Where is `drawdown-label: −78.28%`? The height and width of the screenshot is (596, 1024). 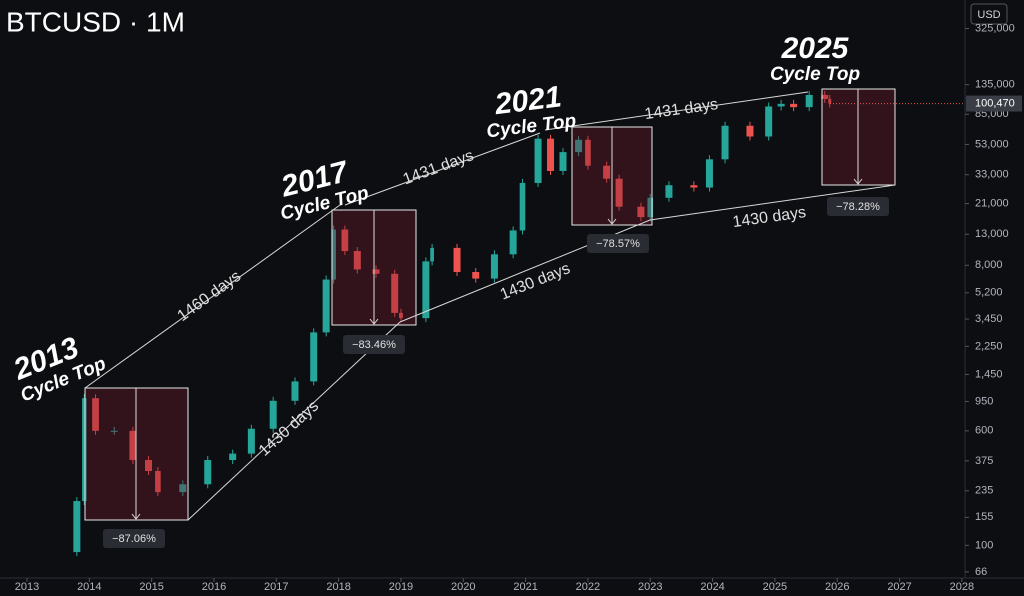 drawdown-label: −78.28% is located at coordinates (858, 207).